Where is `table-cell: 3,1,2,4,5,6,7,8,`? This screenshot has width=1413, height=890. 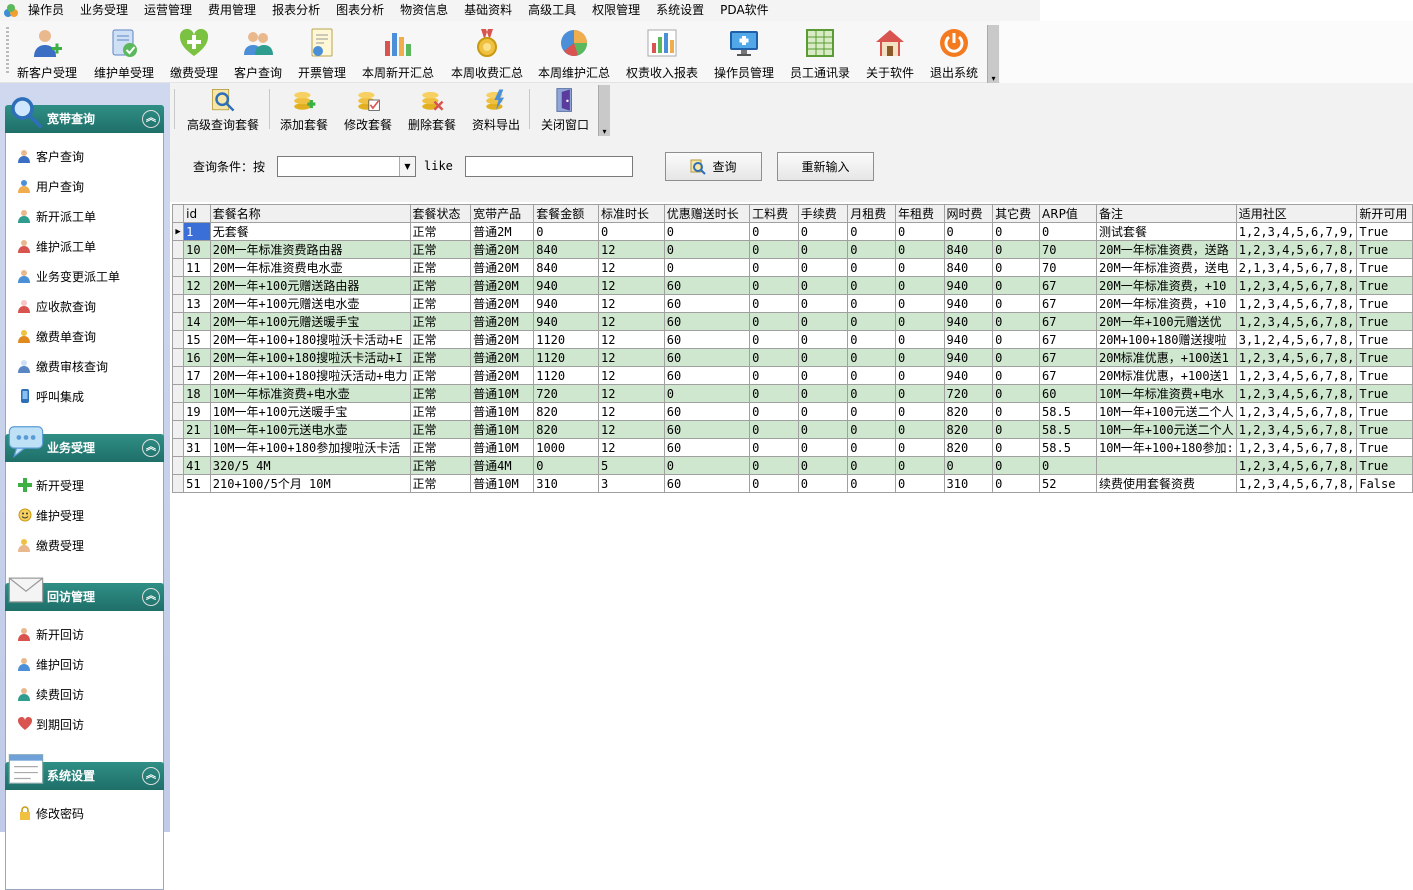 table-cell: 3,1,2,4,5,6,7,8, is located at coordinates (1296, 339).